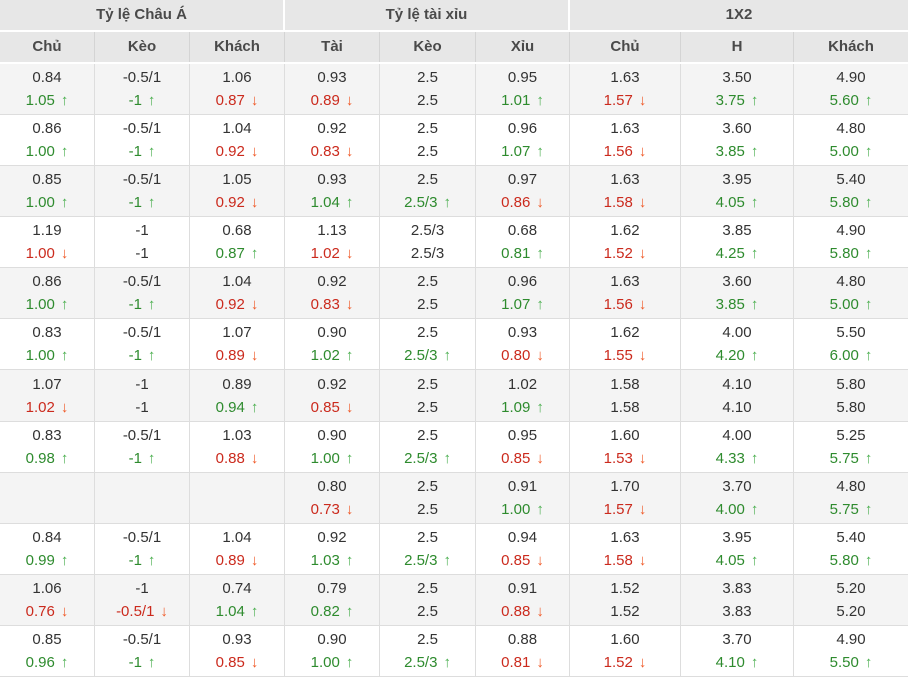 This screenshot has height=677, width=908. Describe the element at coordinates (737, 305) in the screenshot. I see `odds-value-current: 3.85 ↑` at that location.